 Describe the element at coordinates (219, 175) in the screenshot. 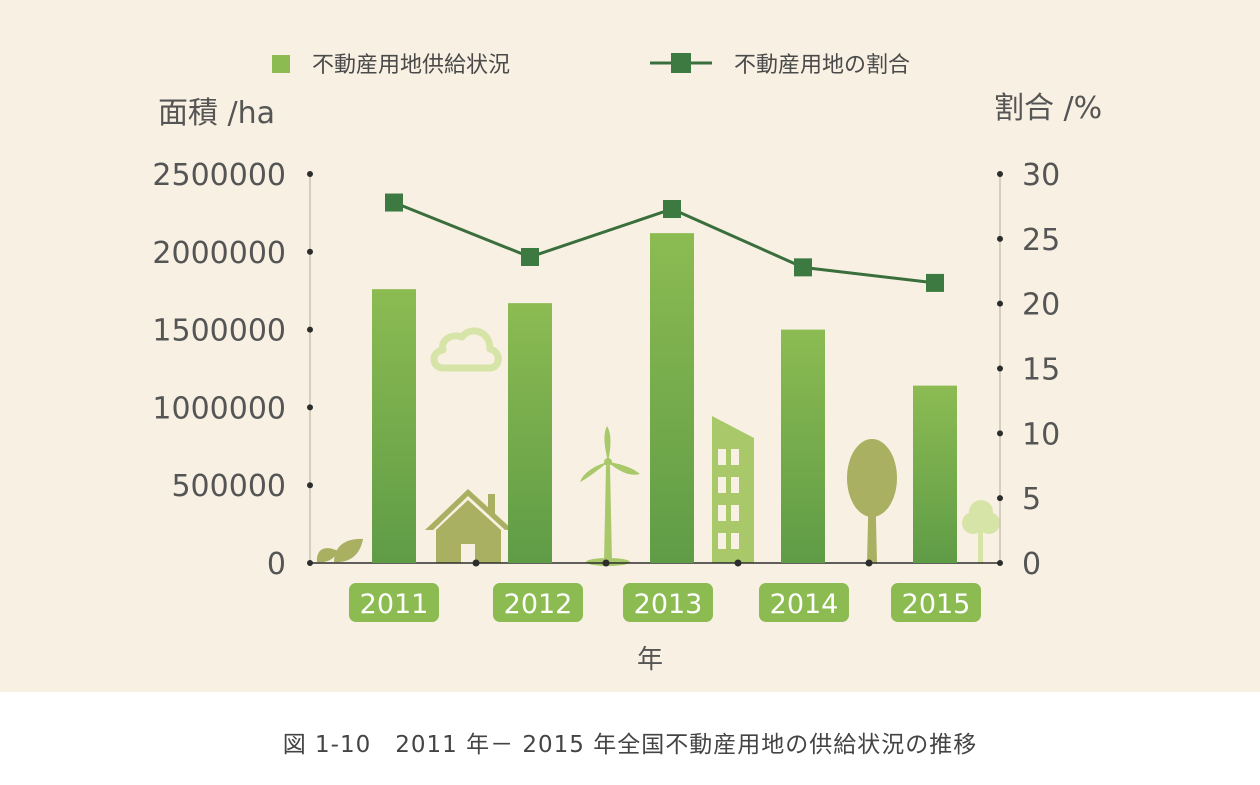

I see `left-tick-label: 2500000` at that location.